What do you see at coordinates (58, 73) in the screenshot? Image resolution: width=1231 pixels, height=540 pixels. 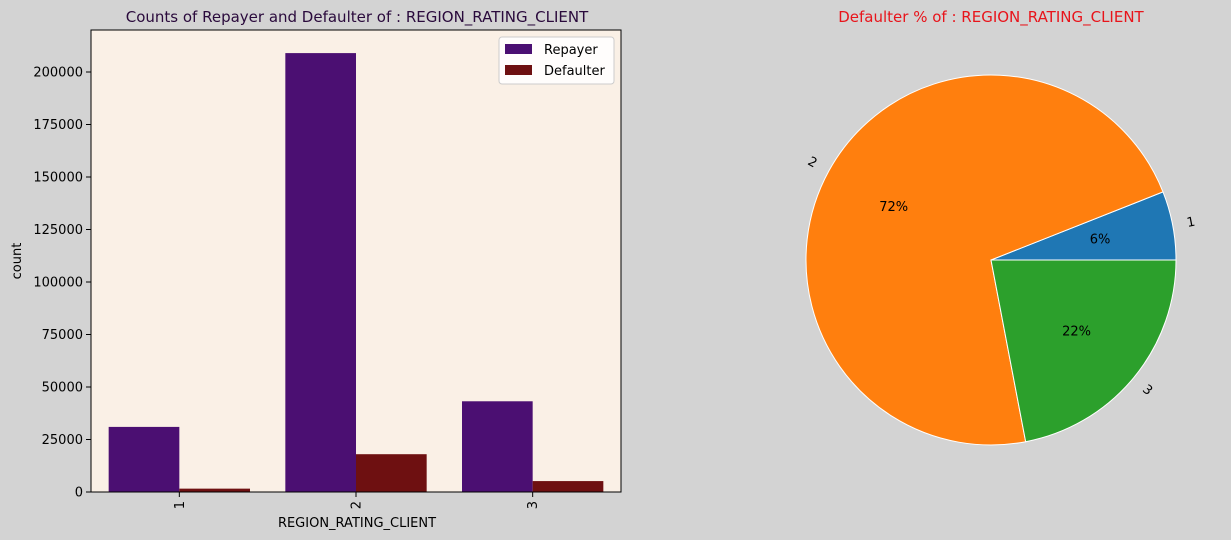 I see `y-tick-label: 200000` at bounding box center [58, 73].